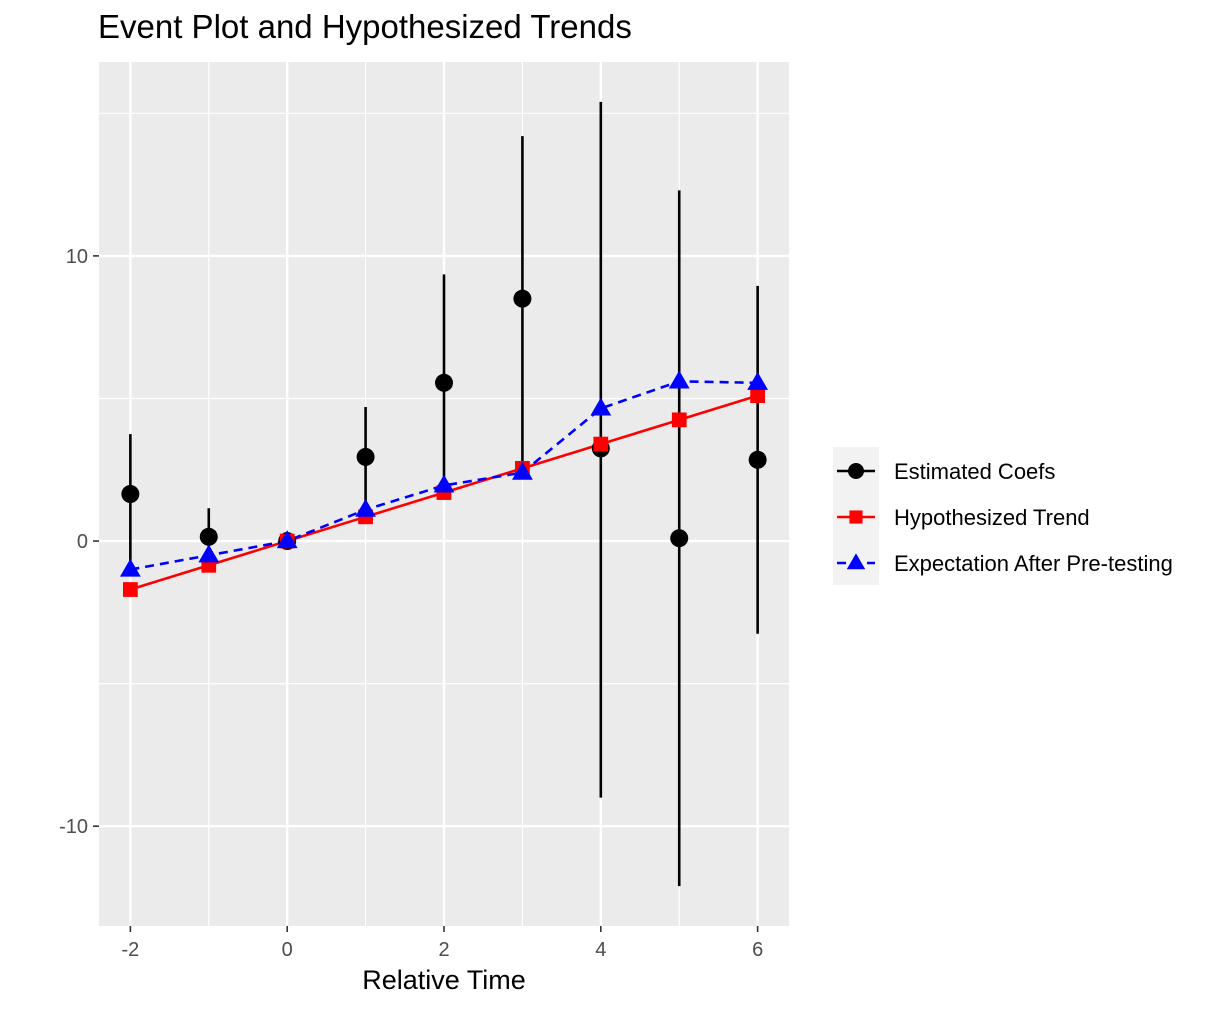 The height and width of the screenshot is (1012, 1222). Describe the element at coordinates (365, 26) in the screenshot. I see `chart-title: Event Plot and Hypothesized Trends` at that location.